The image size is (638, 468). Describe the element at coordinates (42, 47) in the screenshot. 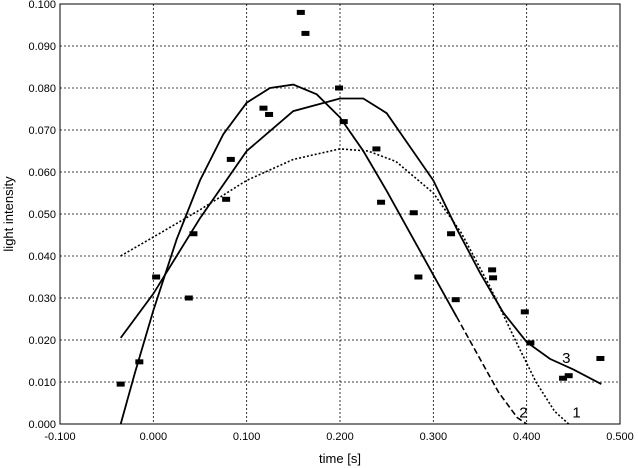

I see `y-tick-label: 0.090` at that location.